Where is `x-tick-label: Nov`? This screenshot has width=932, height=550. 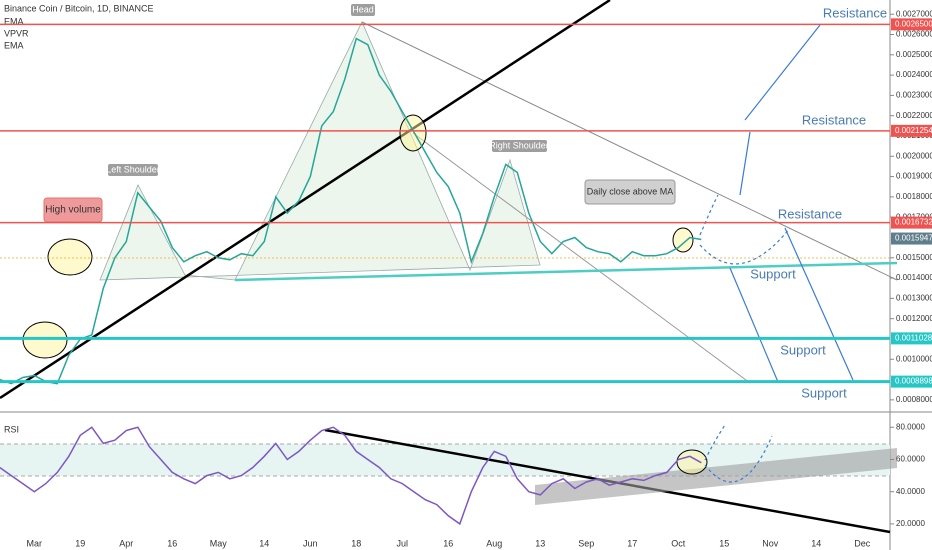
x-tick-label: Nov is located at coordinates (770, 543).